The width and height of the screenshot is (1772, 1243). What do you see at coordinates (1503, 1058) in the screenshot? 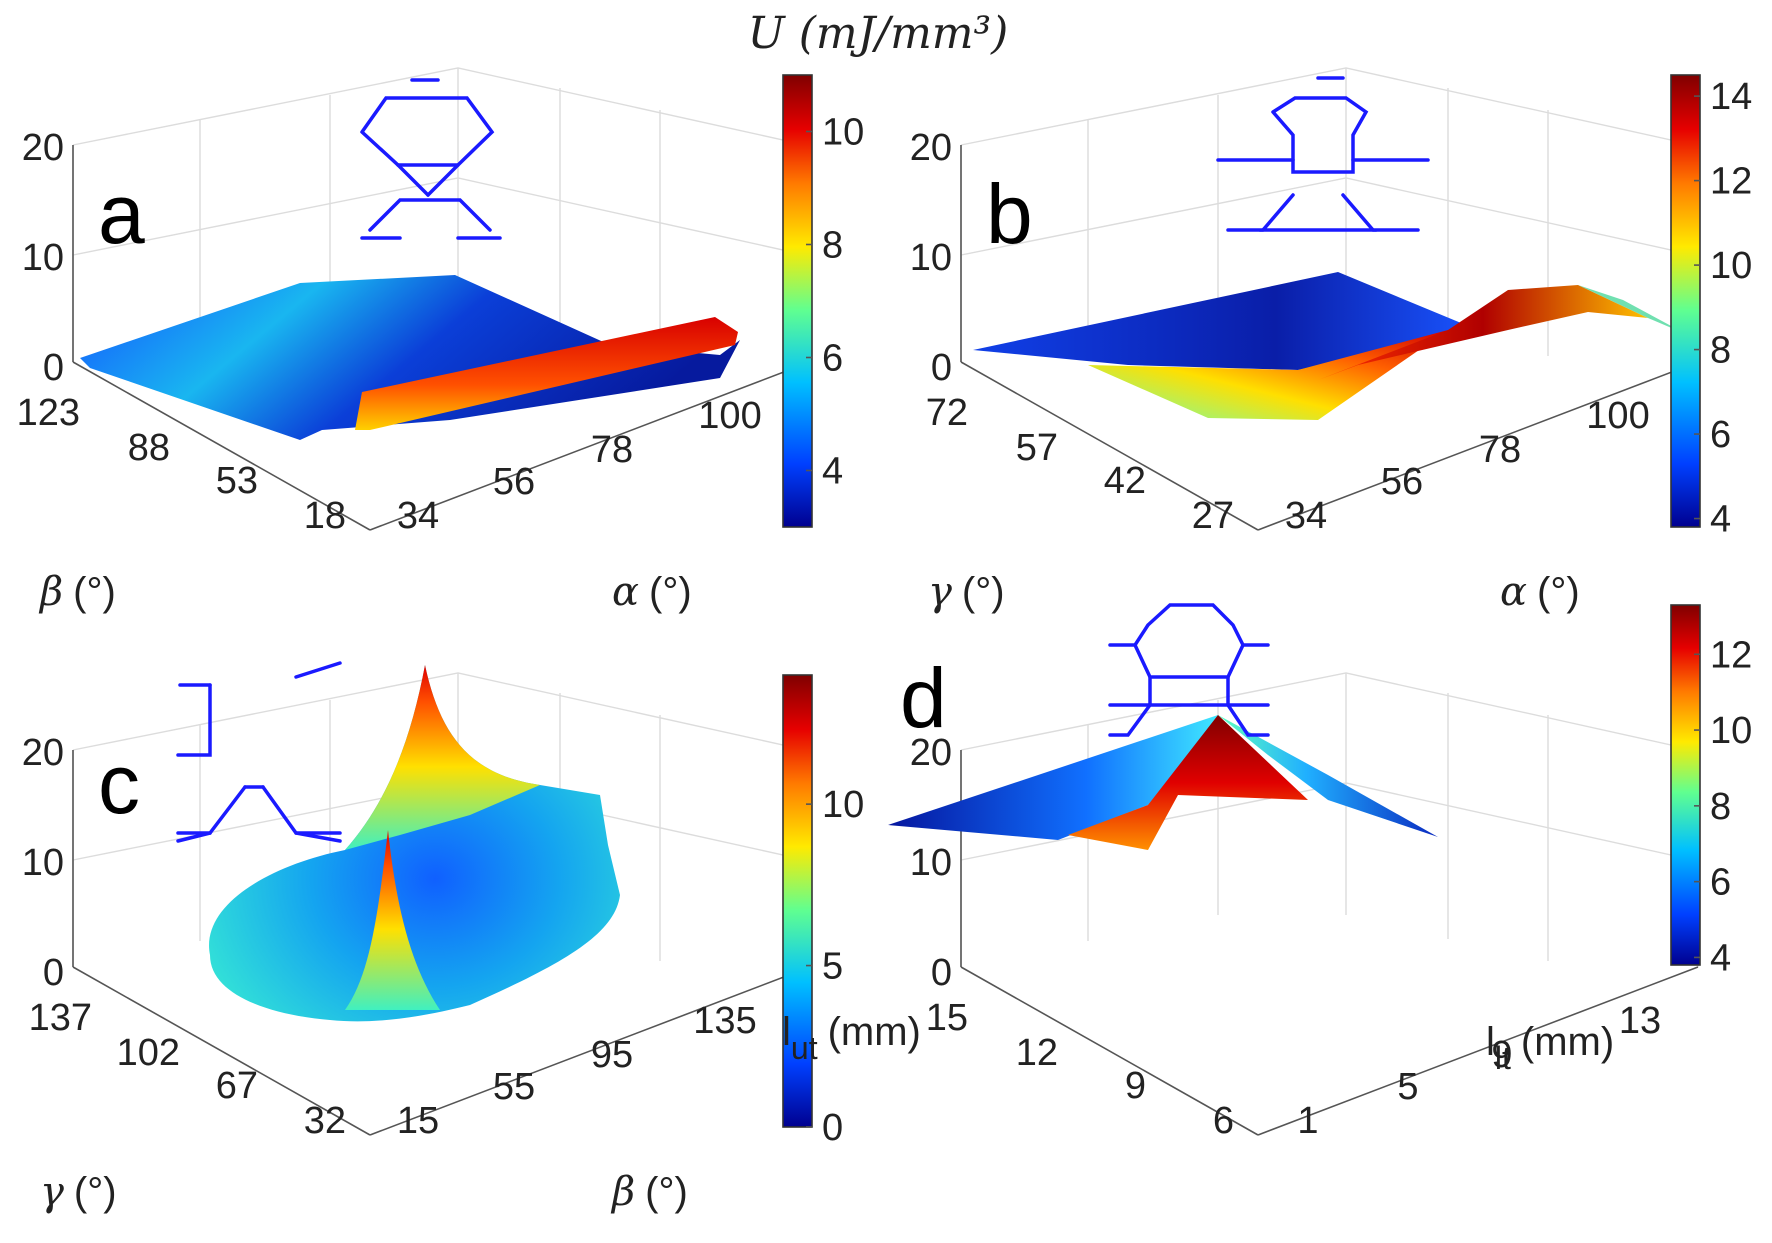
I see `x-axis-subscript: lt` at bounding box center [1503, 1058].